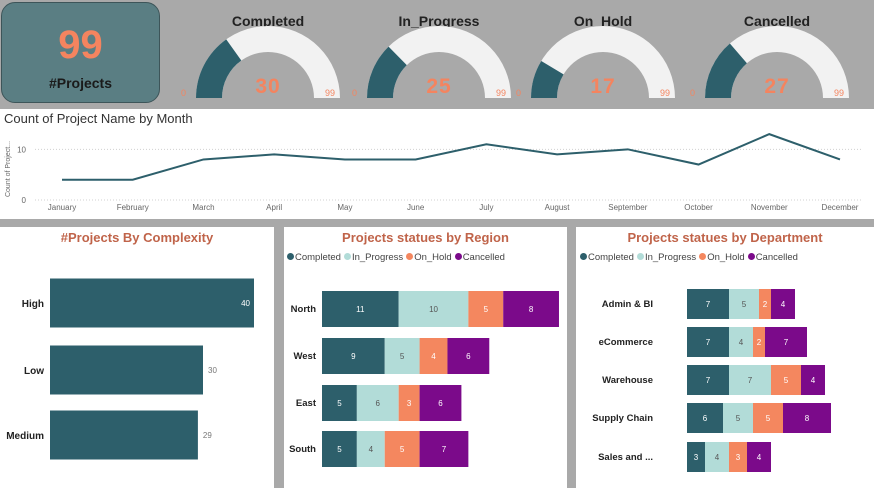 The width and height of the screenshot is (874, 488). I want to click on line-chart-title: Count of Project Name by Month, so click(98, 118).